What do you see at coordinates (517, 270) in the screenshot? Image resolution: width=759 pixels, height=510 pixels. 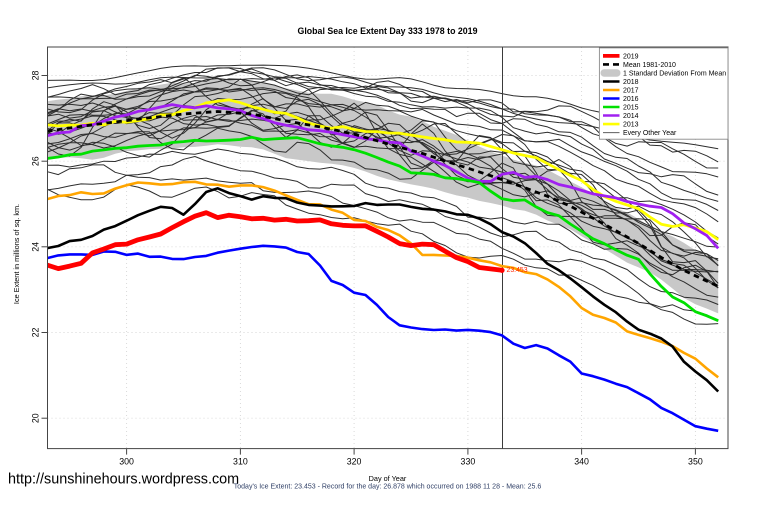 I see `svg-text: 23.453` at bounding box center [517, 270].